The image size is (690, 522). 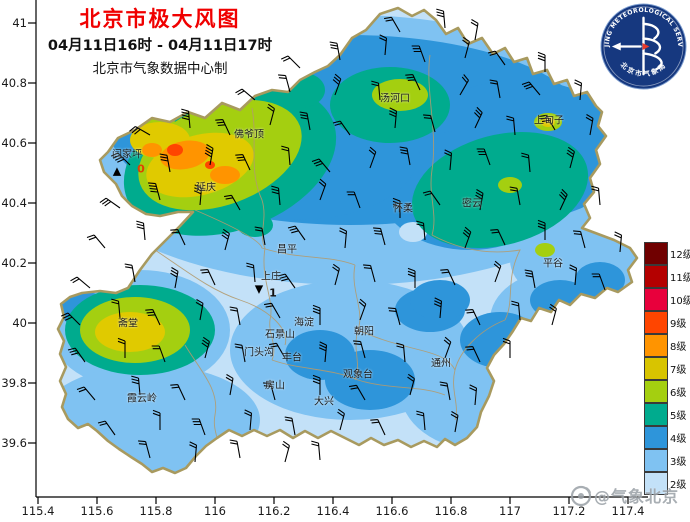 What do you see at coordinates (160, 46) in the screenshot?
I see `time-range: 04月11日16时 - 04月11日17时` at bounding box center [160, 46].